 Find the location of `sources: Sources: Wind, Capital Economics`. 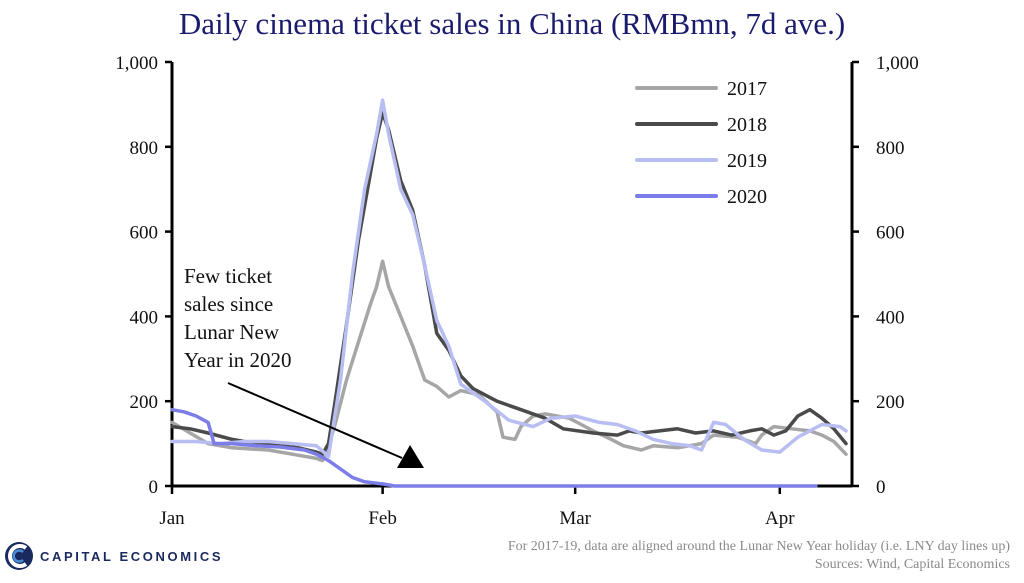

sources: Sources: Wind, Capital Economics is located at coordinates (912, 564).